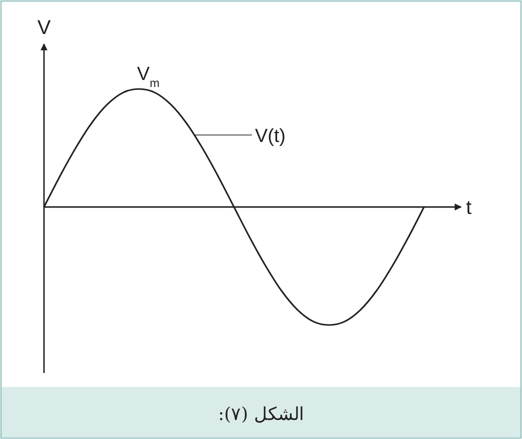 This screenshot has height=439, width=522. What do you see at coordinates (261, 414) in the screenshot?
I see `text: الشكل (٧):` at bounding box center [261, 414].